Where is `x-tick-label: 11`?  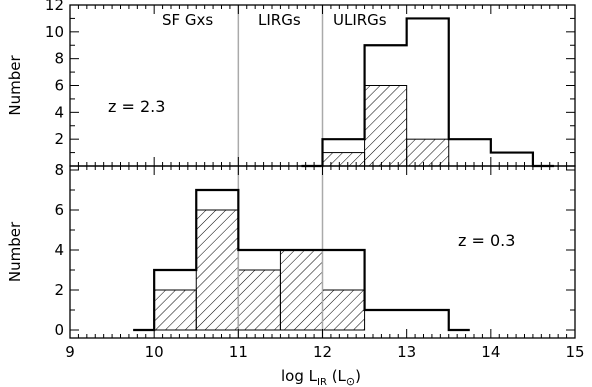
x-tick-label: 11 is located at coordinates (238, 352).